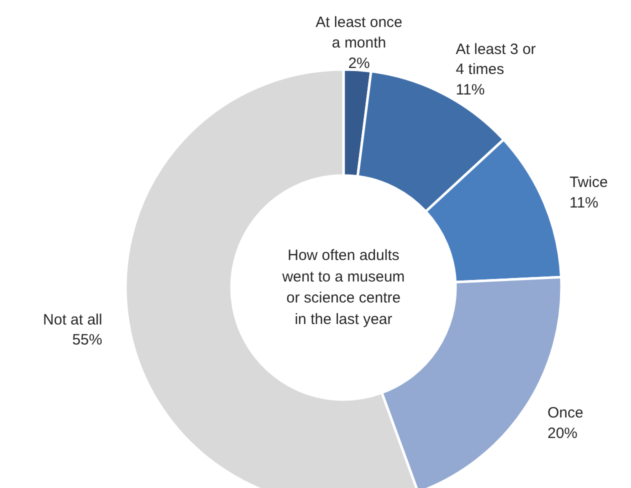 Image resolution: width=631 pixels, height=488 pixels. Describe the element at coordinates (343, 287) in the screenshot. I see `text: How often adults went to a museum or science centre in the last year` at that location.